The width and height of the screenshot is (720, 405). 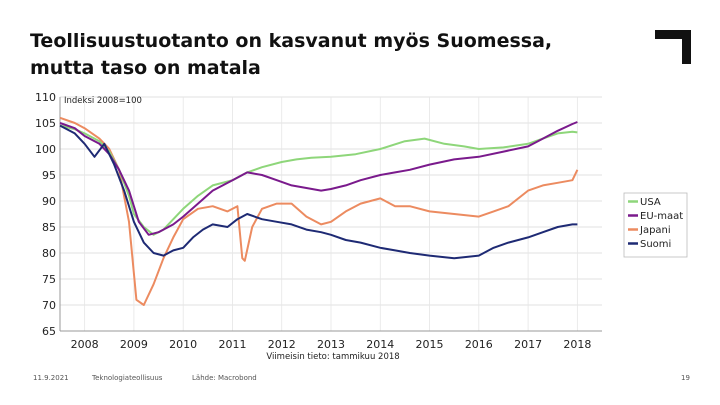 I want to click on x-tick-label: 2012, so click(x=282, y=344).